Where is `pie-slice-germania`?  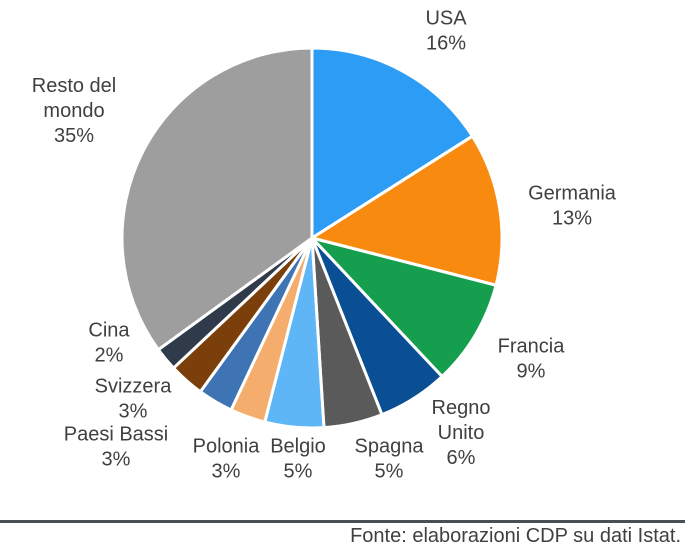 pie-slice-germania is located at coordinates (407, 210).